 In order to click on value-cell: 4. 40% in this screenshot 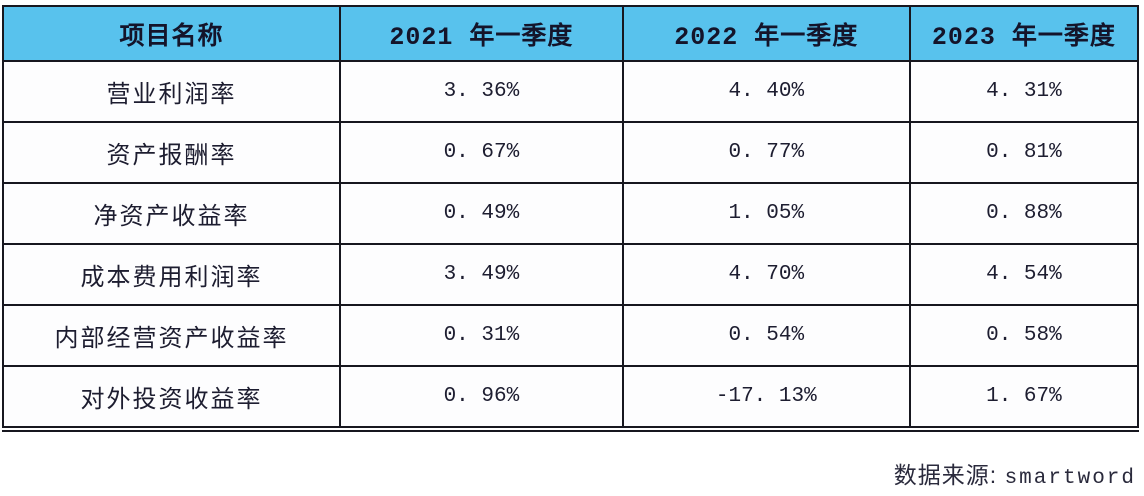, I will do `click(766, 91)`.